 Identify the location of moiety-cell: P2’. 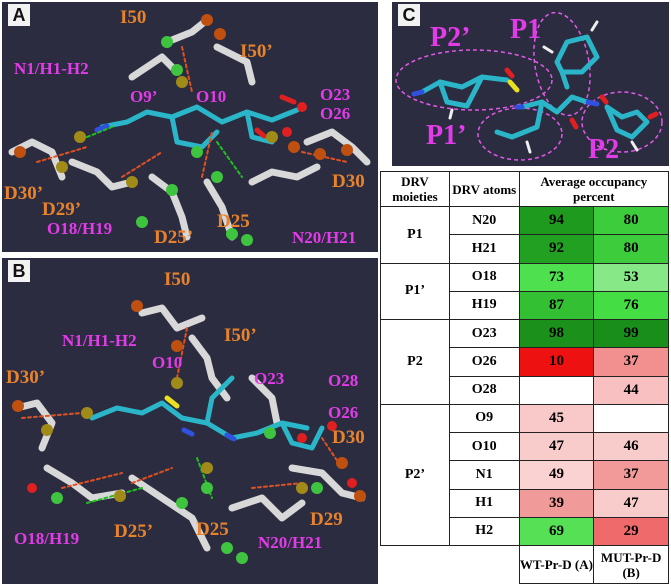
(415, 475).